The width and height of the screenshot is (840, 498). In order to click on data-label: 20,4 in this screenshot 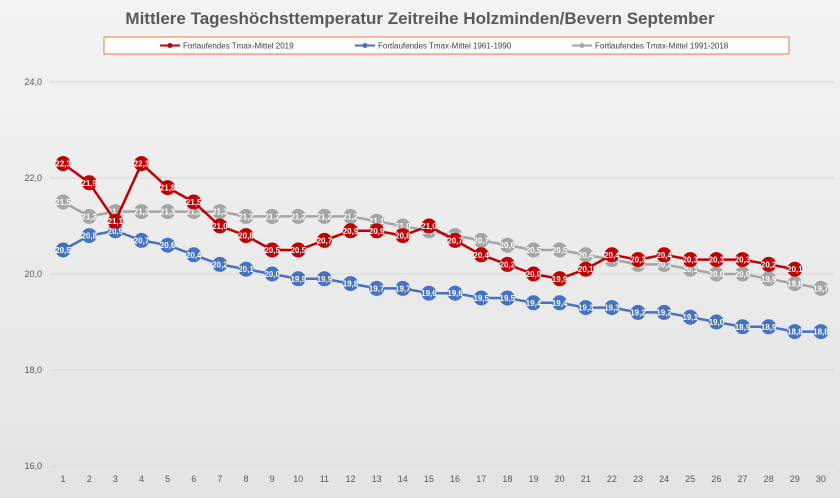, I will do `click(664, 255)`.